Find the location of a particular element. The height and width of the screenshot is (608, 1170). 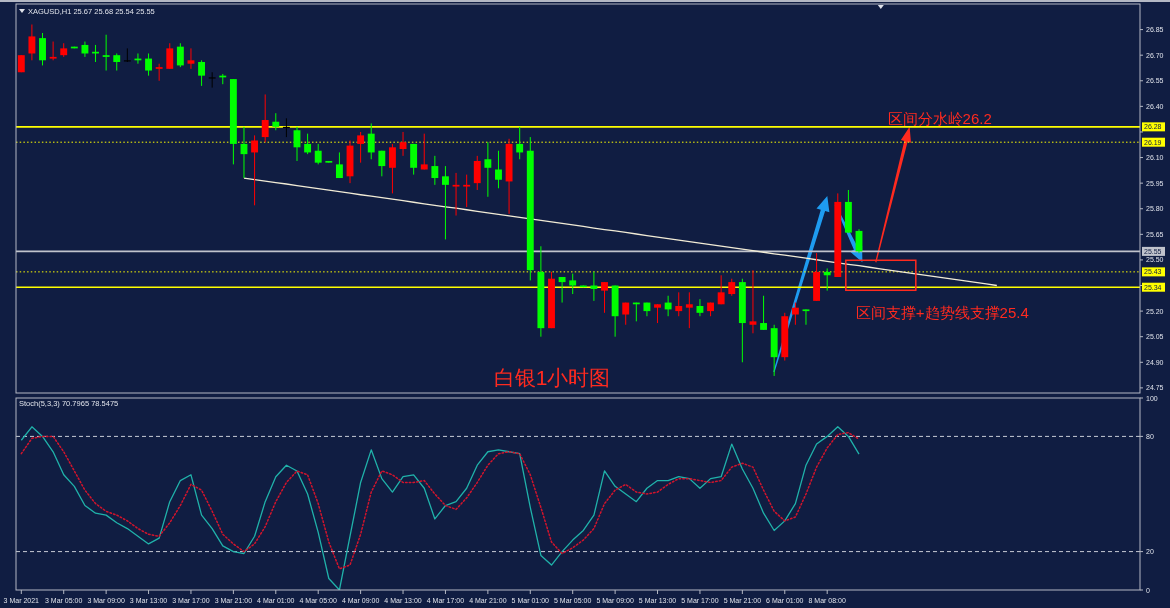

annotation: 区间分水岭26.2 is located at coordinates (939, 118).